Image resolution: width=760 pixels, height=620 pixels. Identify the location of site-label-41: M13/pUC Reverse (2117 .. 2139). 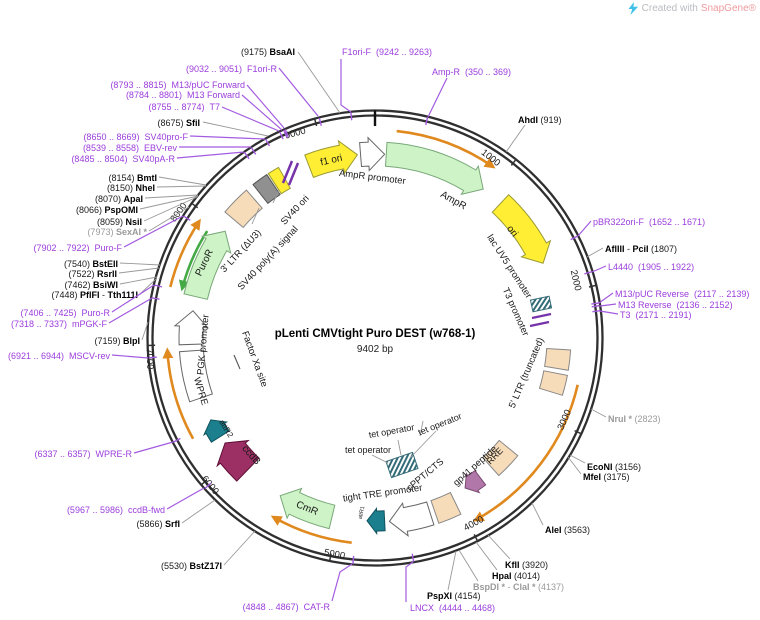
(682, 294).